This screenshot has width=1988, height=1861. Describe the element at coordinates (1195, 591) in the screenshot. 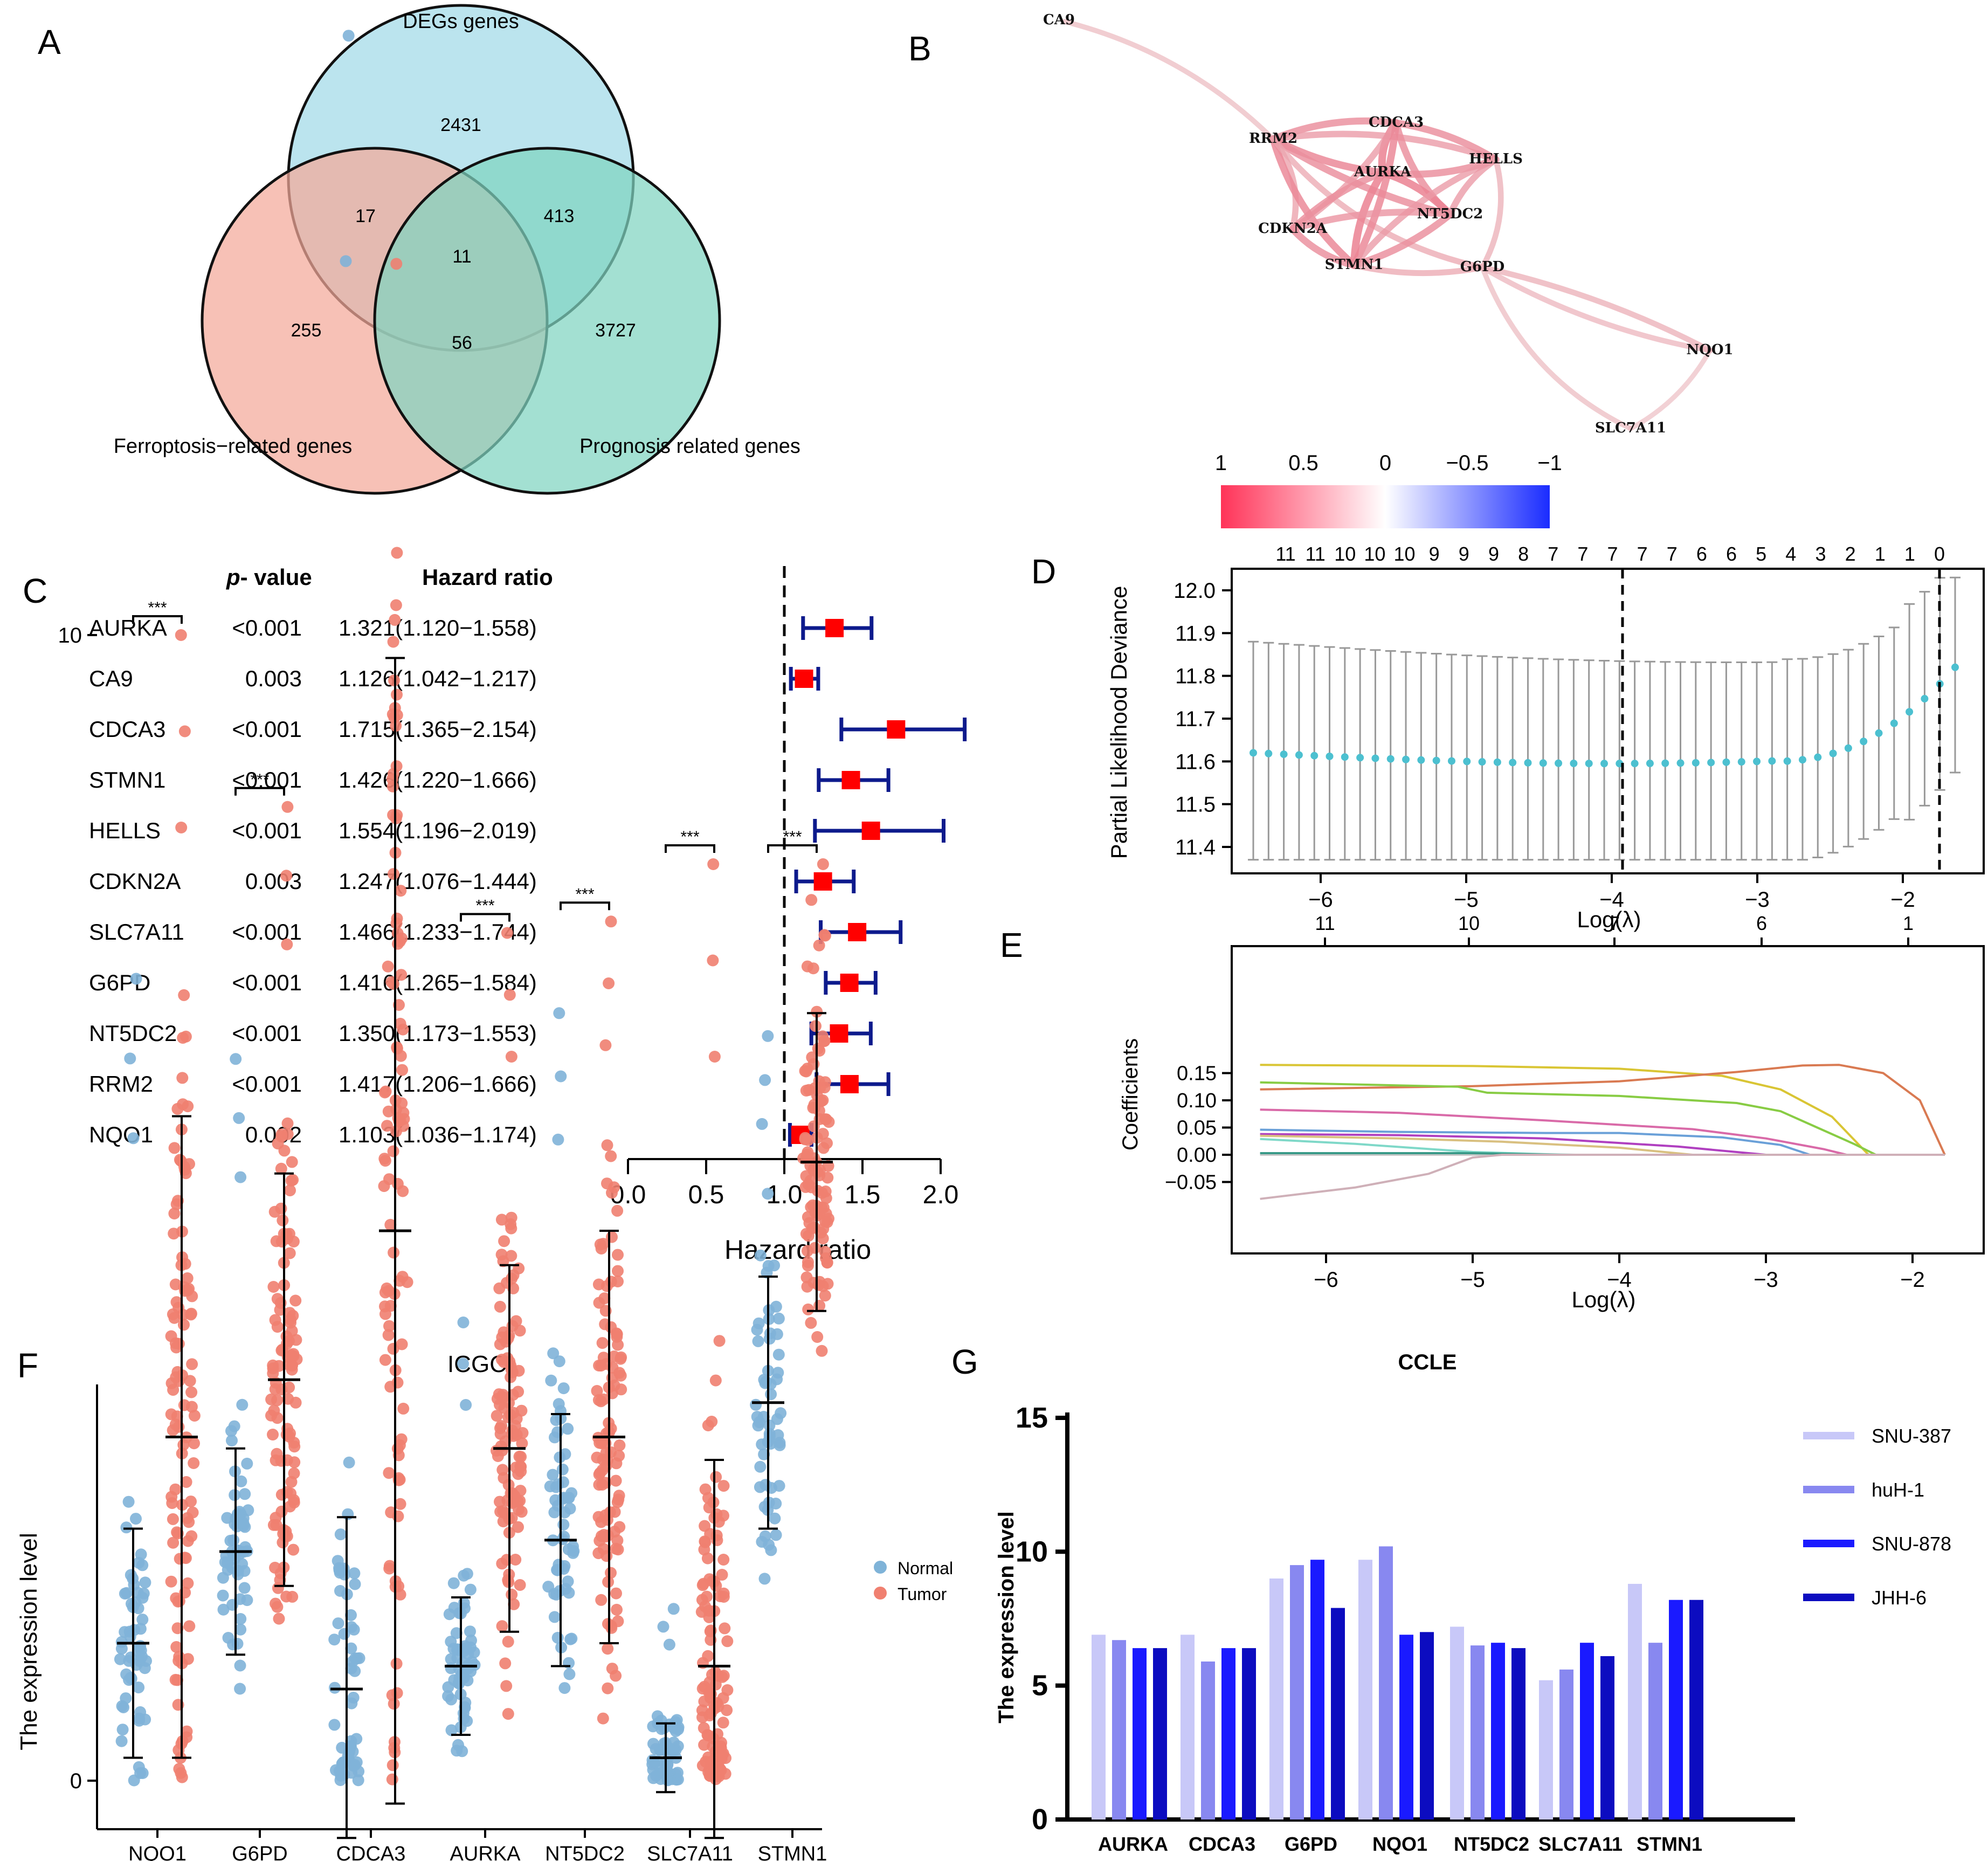

I see `cv-y-tick-label: 12.0` at that location.